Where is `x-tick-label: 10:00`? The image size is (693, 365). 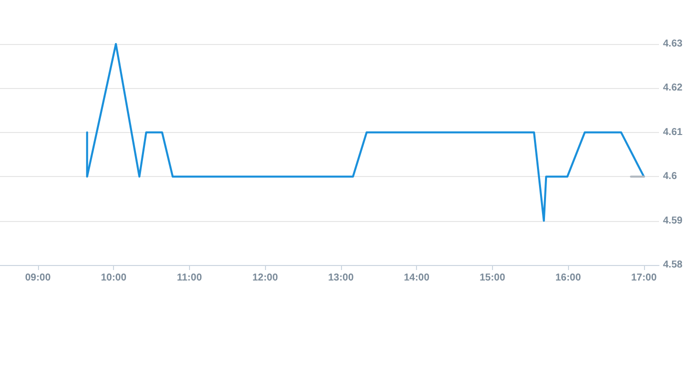
x-tick-label: 10:00 is located at coordinates (113, 278).